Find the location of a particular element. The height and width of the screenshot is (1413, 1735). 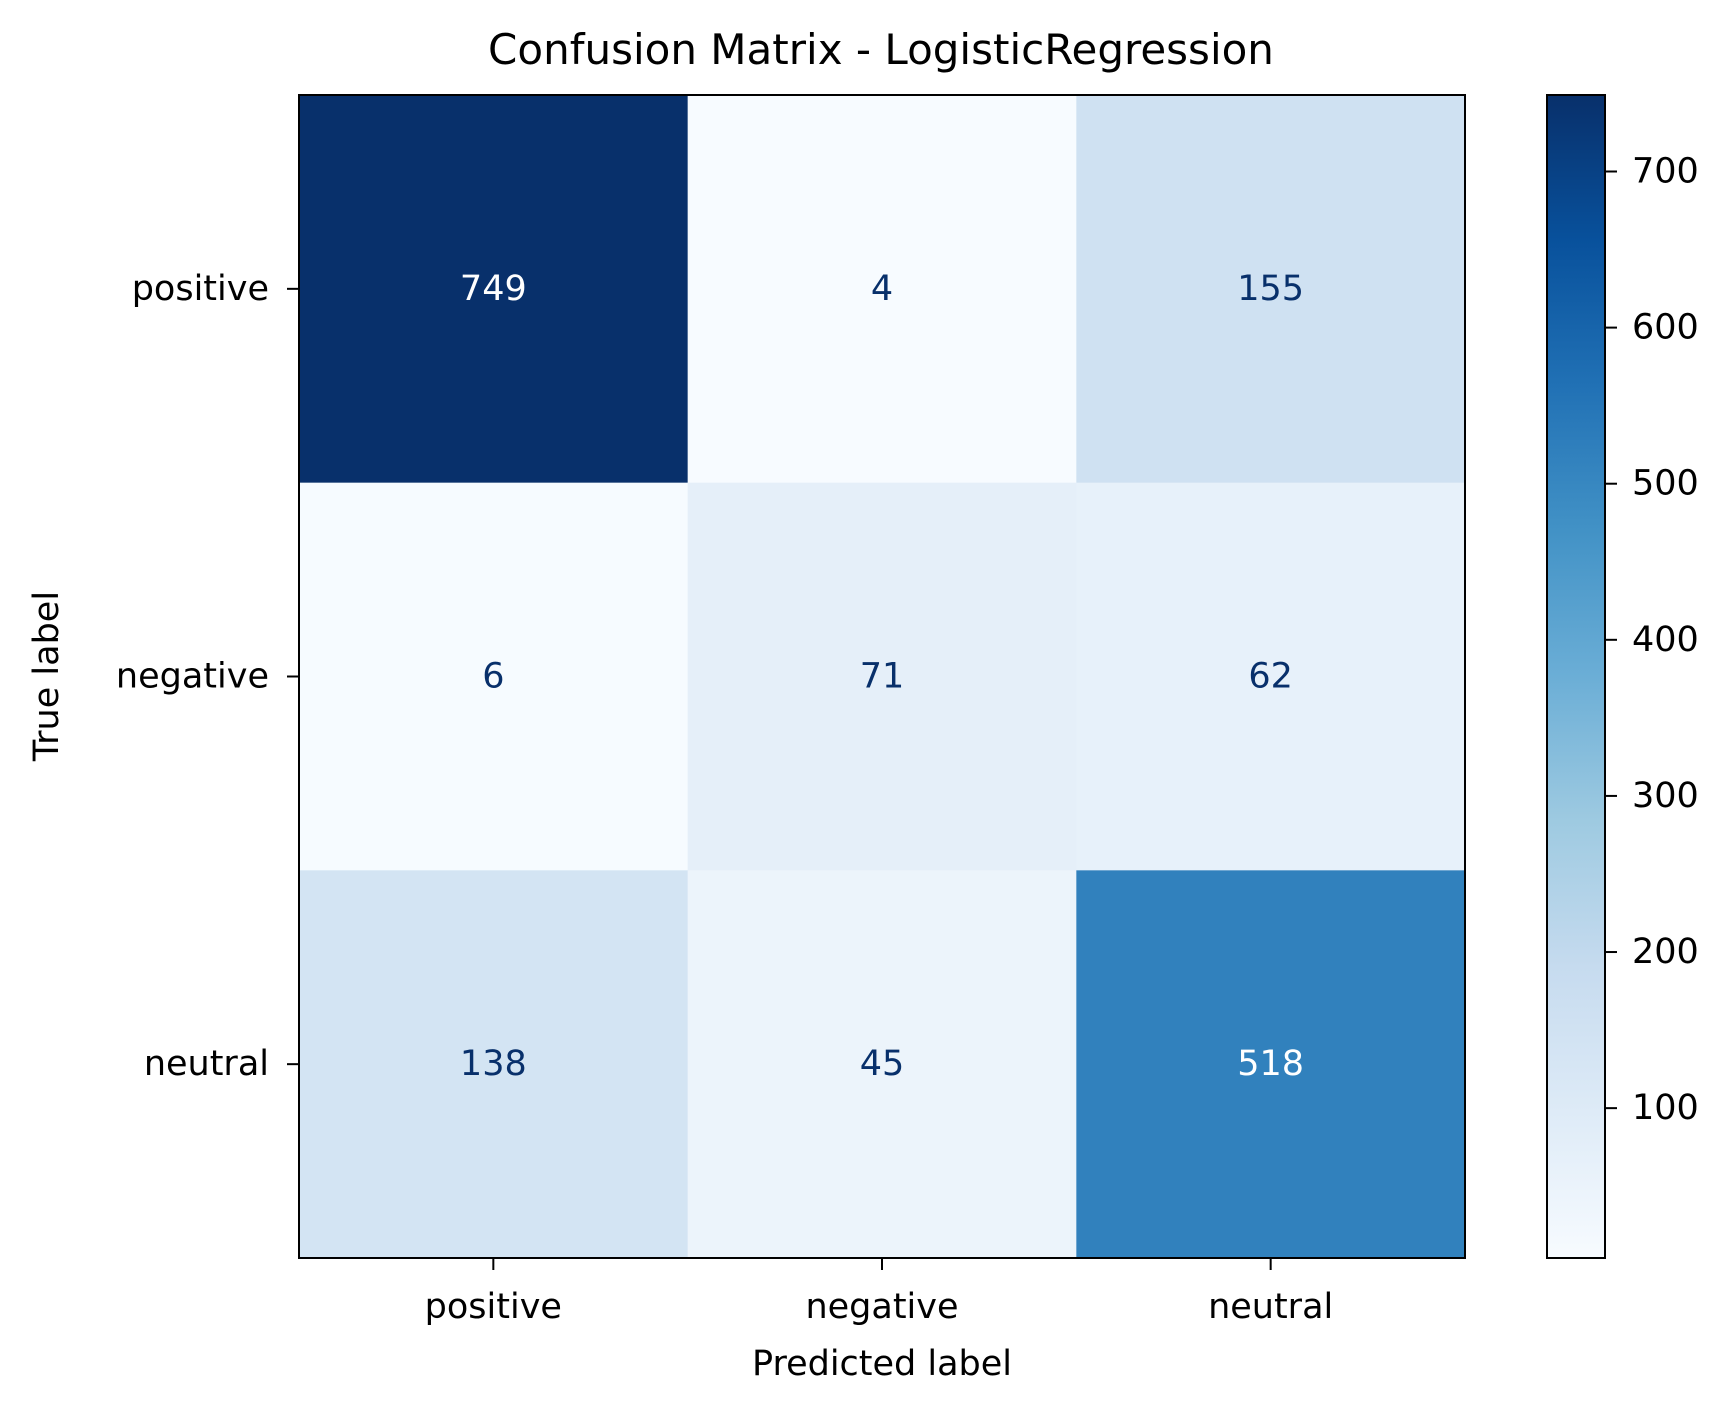

colorbar-tick-label: 500 is located at coordinates (1665, 484).